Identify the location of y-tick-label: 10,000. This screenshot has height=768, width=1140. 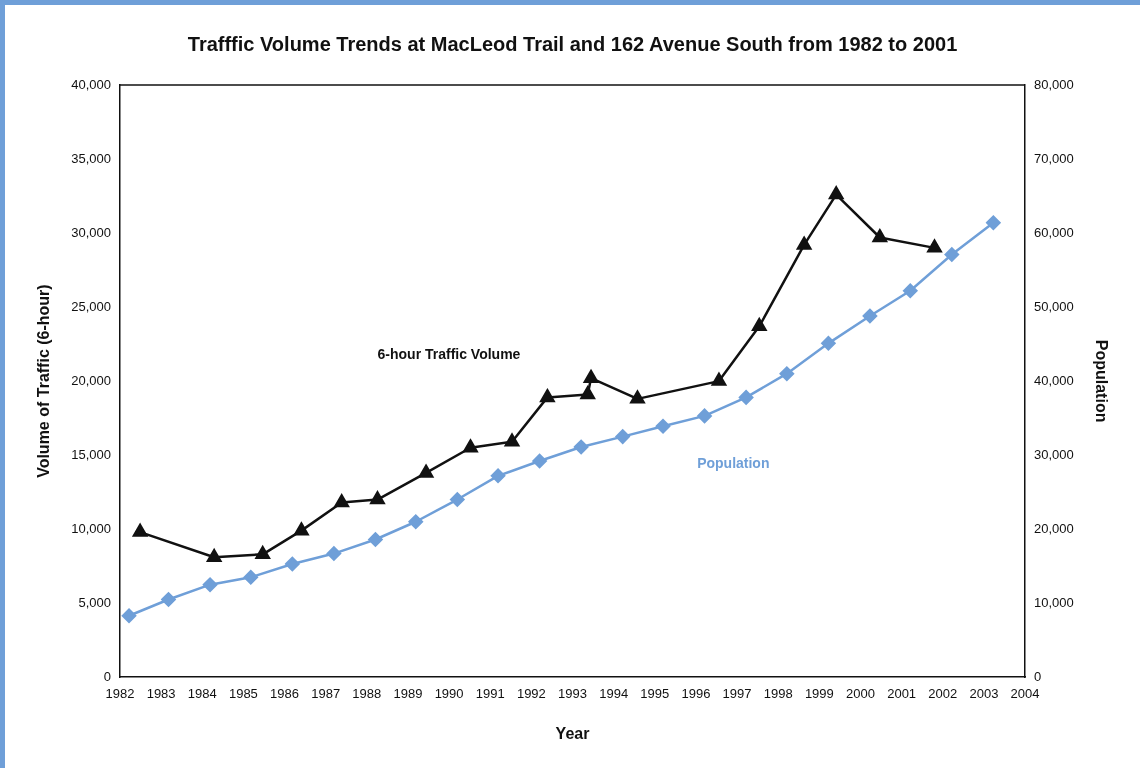
(91, 528).